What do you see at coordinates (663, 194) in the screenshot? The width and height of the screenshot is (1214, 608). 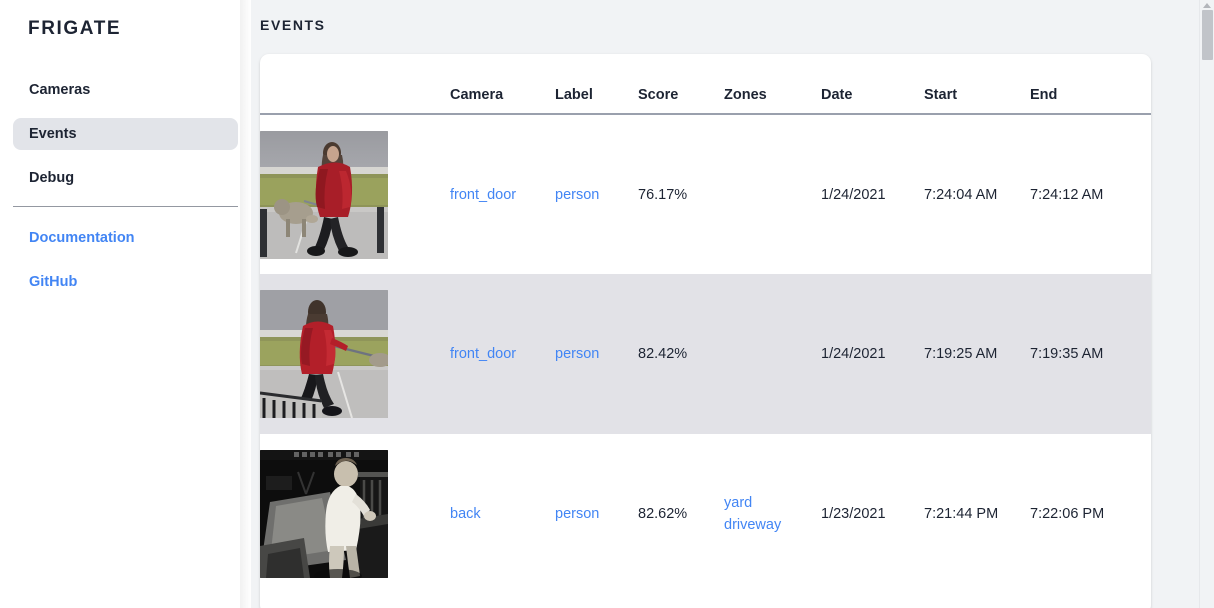 I see `event-score-cell: 76.17%` at bounding box center [663, 194].